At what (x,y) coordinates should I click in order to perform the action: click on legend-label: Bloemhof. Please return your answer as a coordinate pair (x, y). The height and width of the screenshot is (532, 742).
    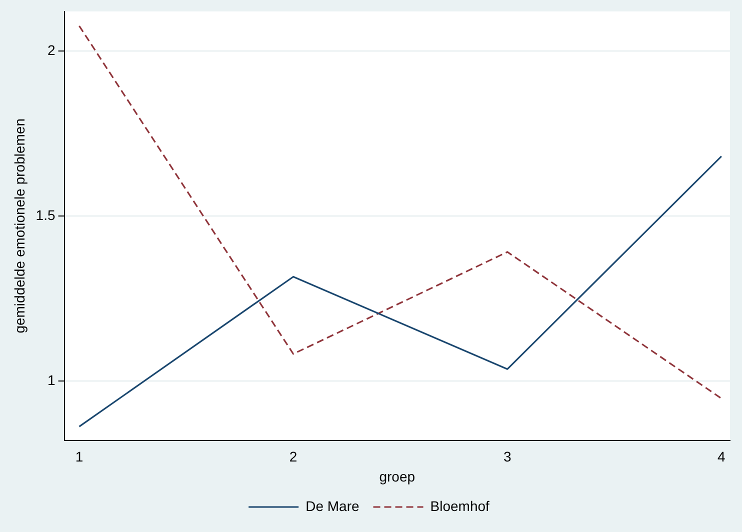
    Looking at the image, I should click on (460, 506).